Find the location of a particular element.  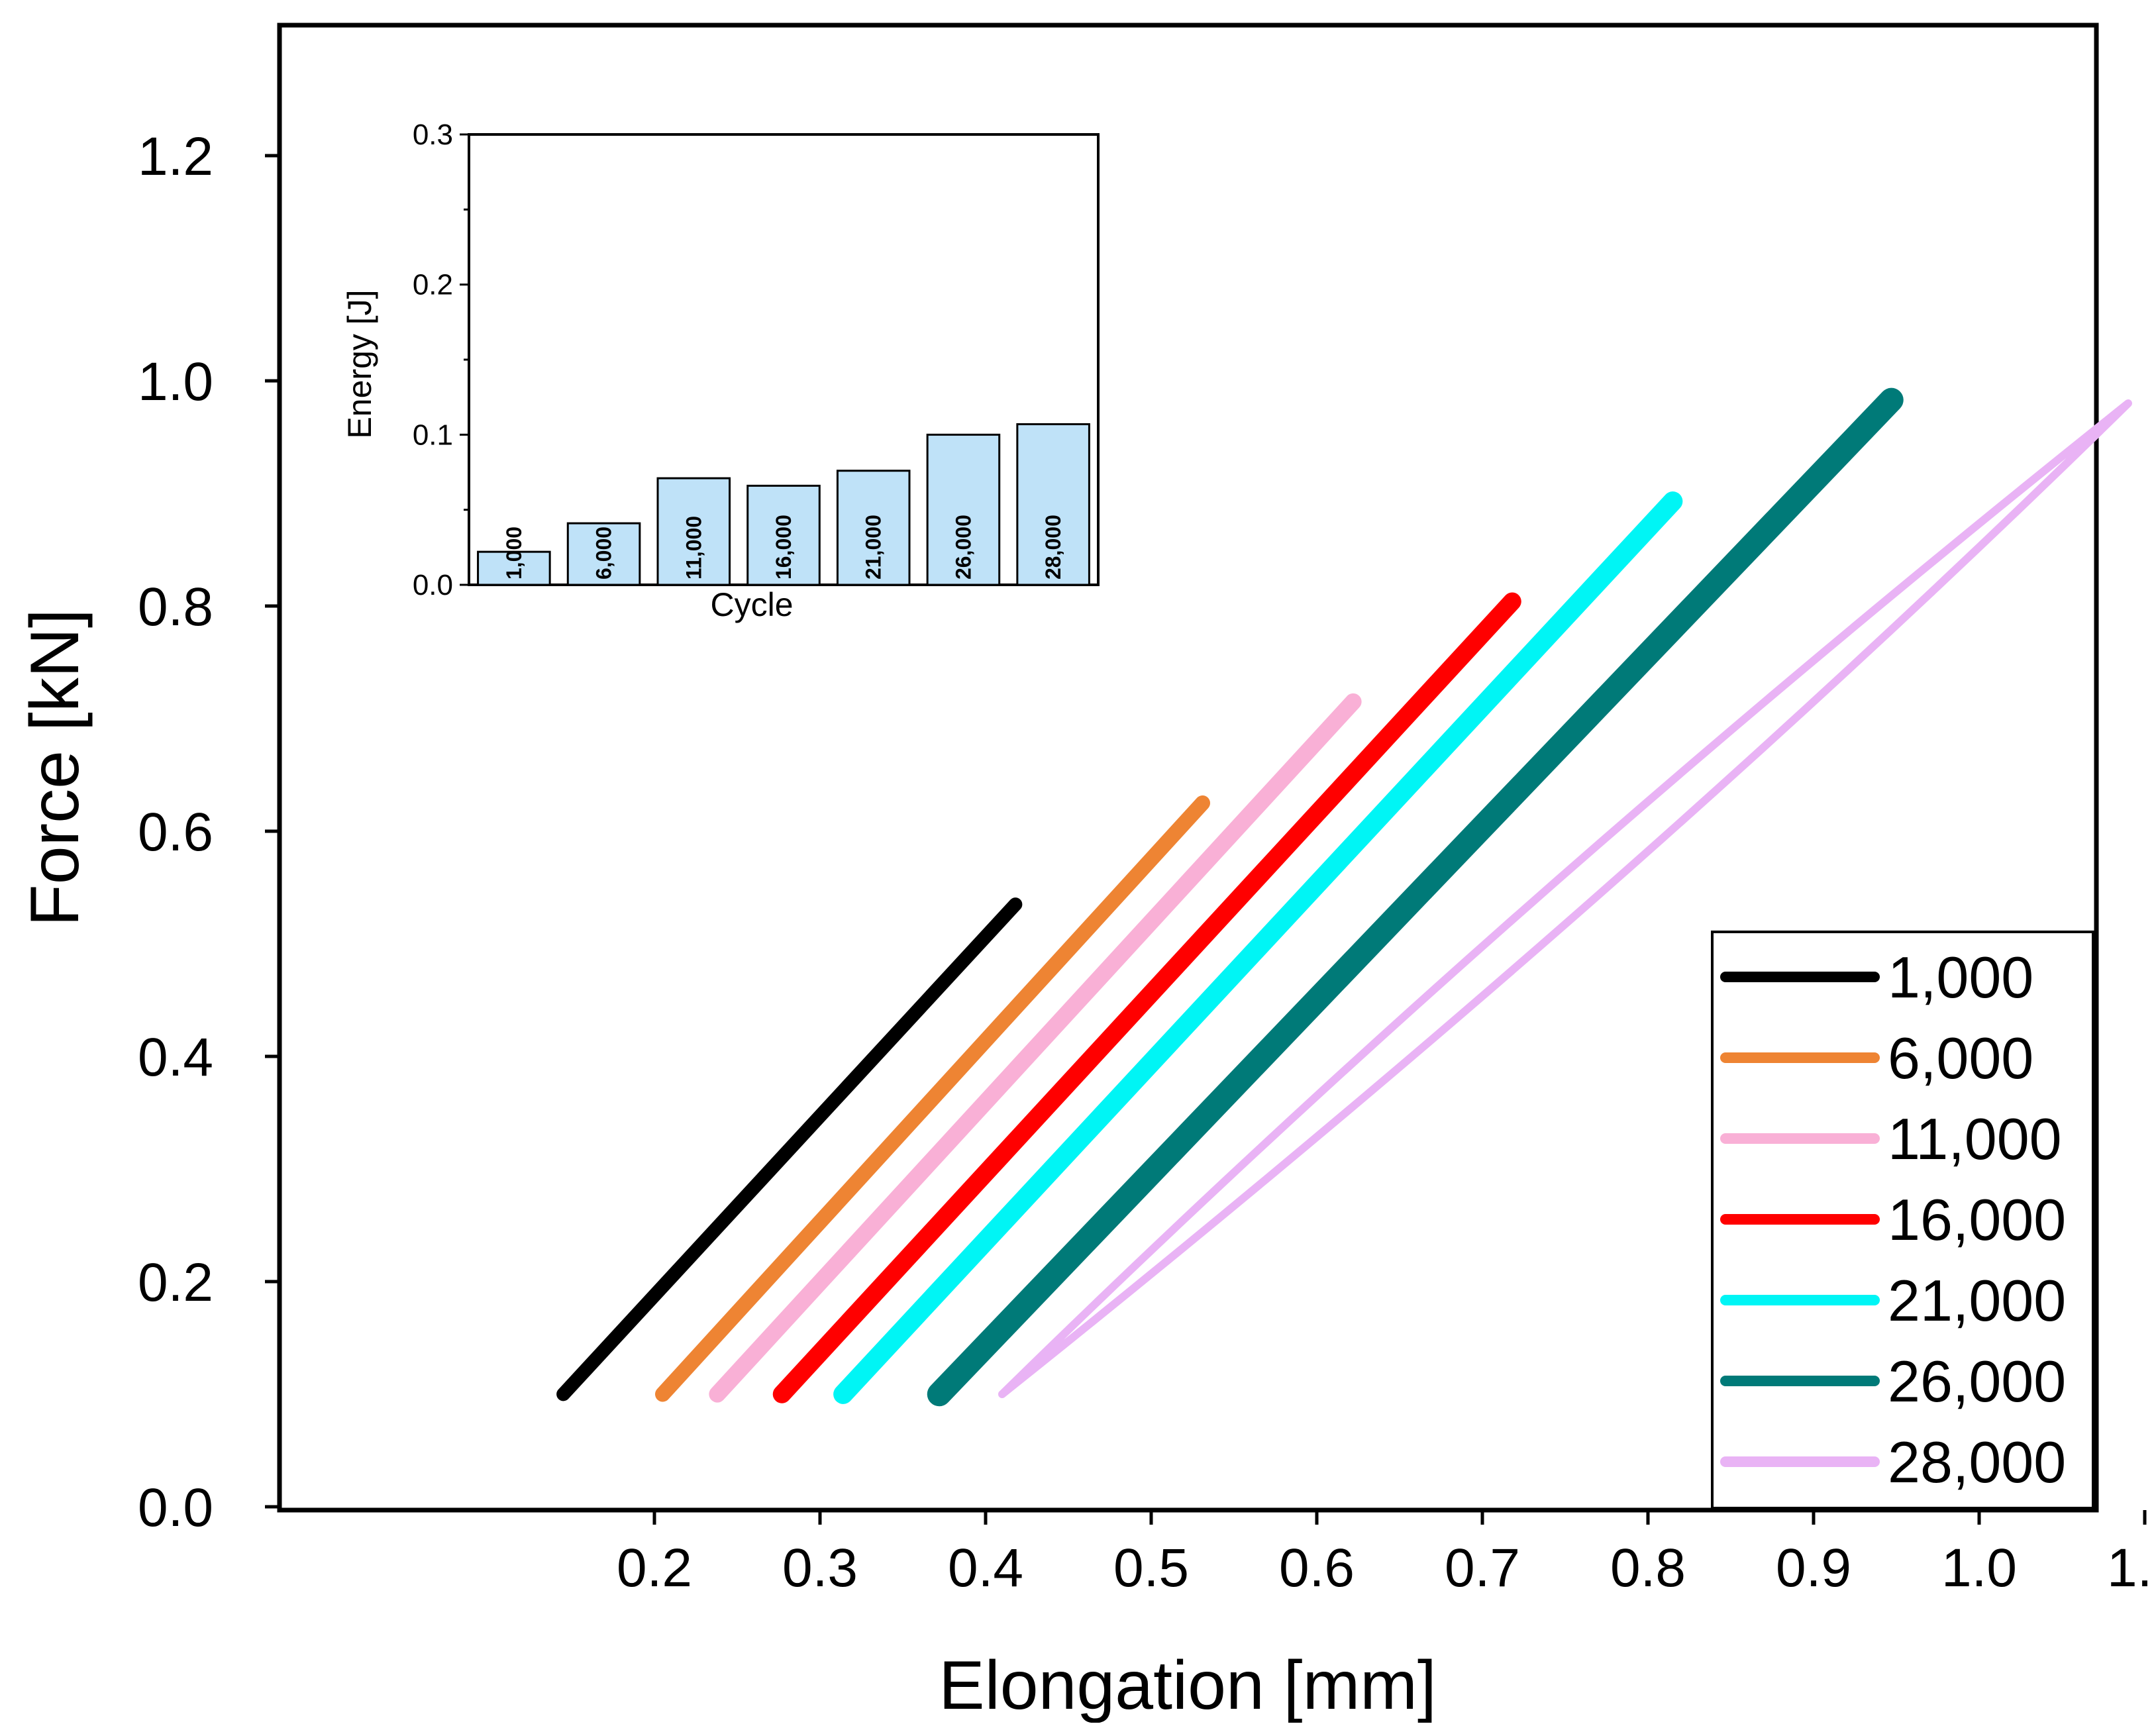

legend-label-28000: 28,000 is located at coordinates (1977, 1462).